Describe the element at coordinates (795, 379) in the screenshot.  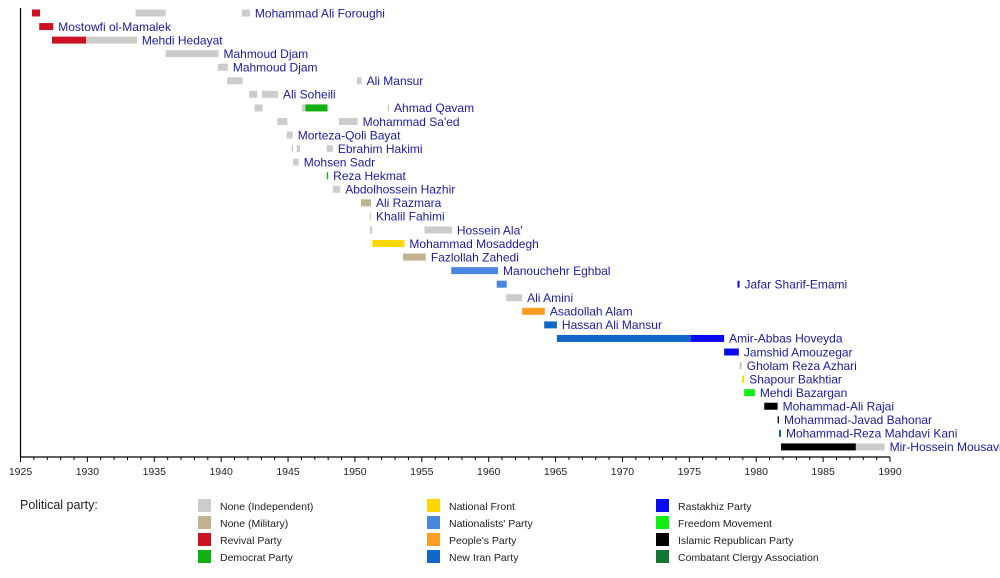
I see `prime-minister-label: Shapour Bakhtiar` at that location.